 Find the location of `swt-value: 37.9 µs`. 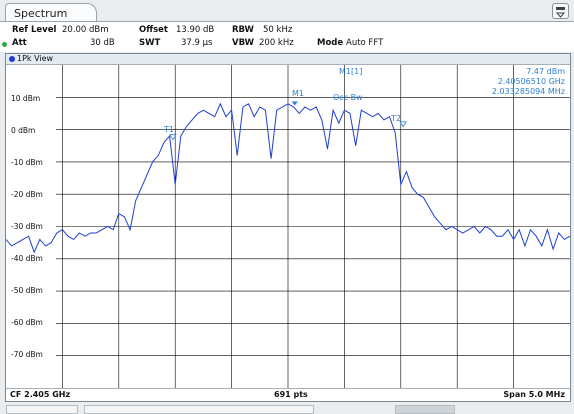

swt-value: 37.9 µs is located at coordinates (197, 43).